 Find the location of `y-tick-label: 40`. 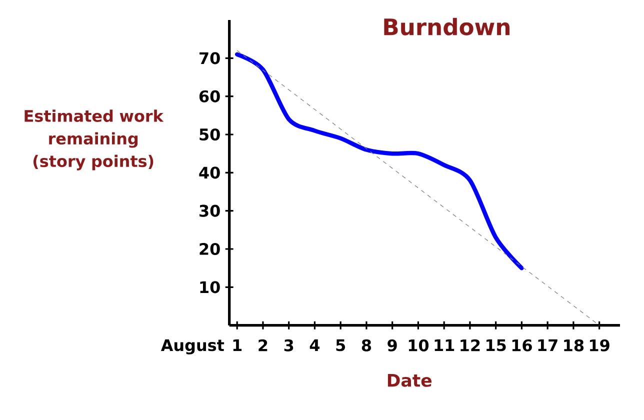

y-tick-label: 40 is located at coordinates (209, 172).